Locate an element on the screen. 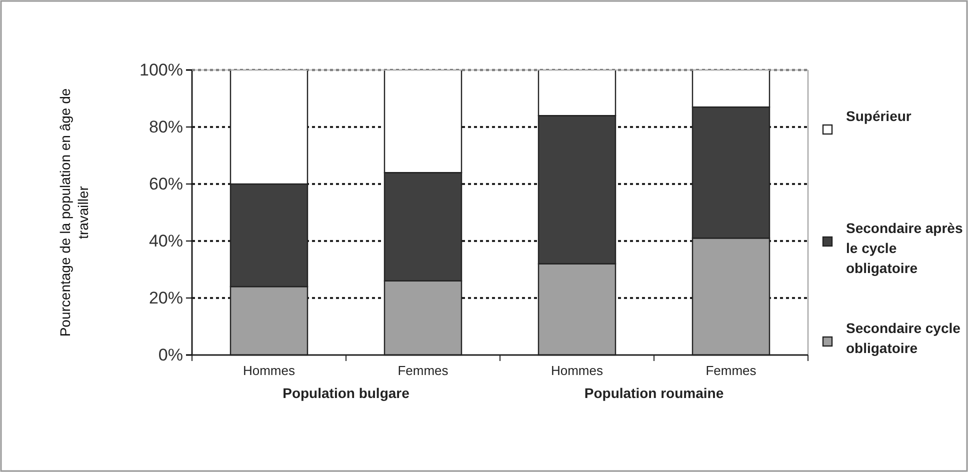  y-tick-label: 60% is located at coordinates (165, 184).